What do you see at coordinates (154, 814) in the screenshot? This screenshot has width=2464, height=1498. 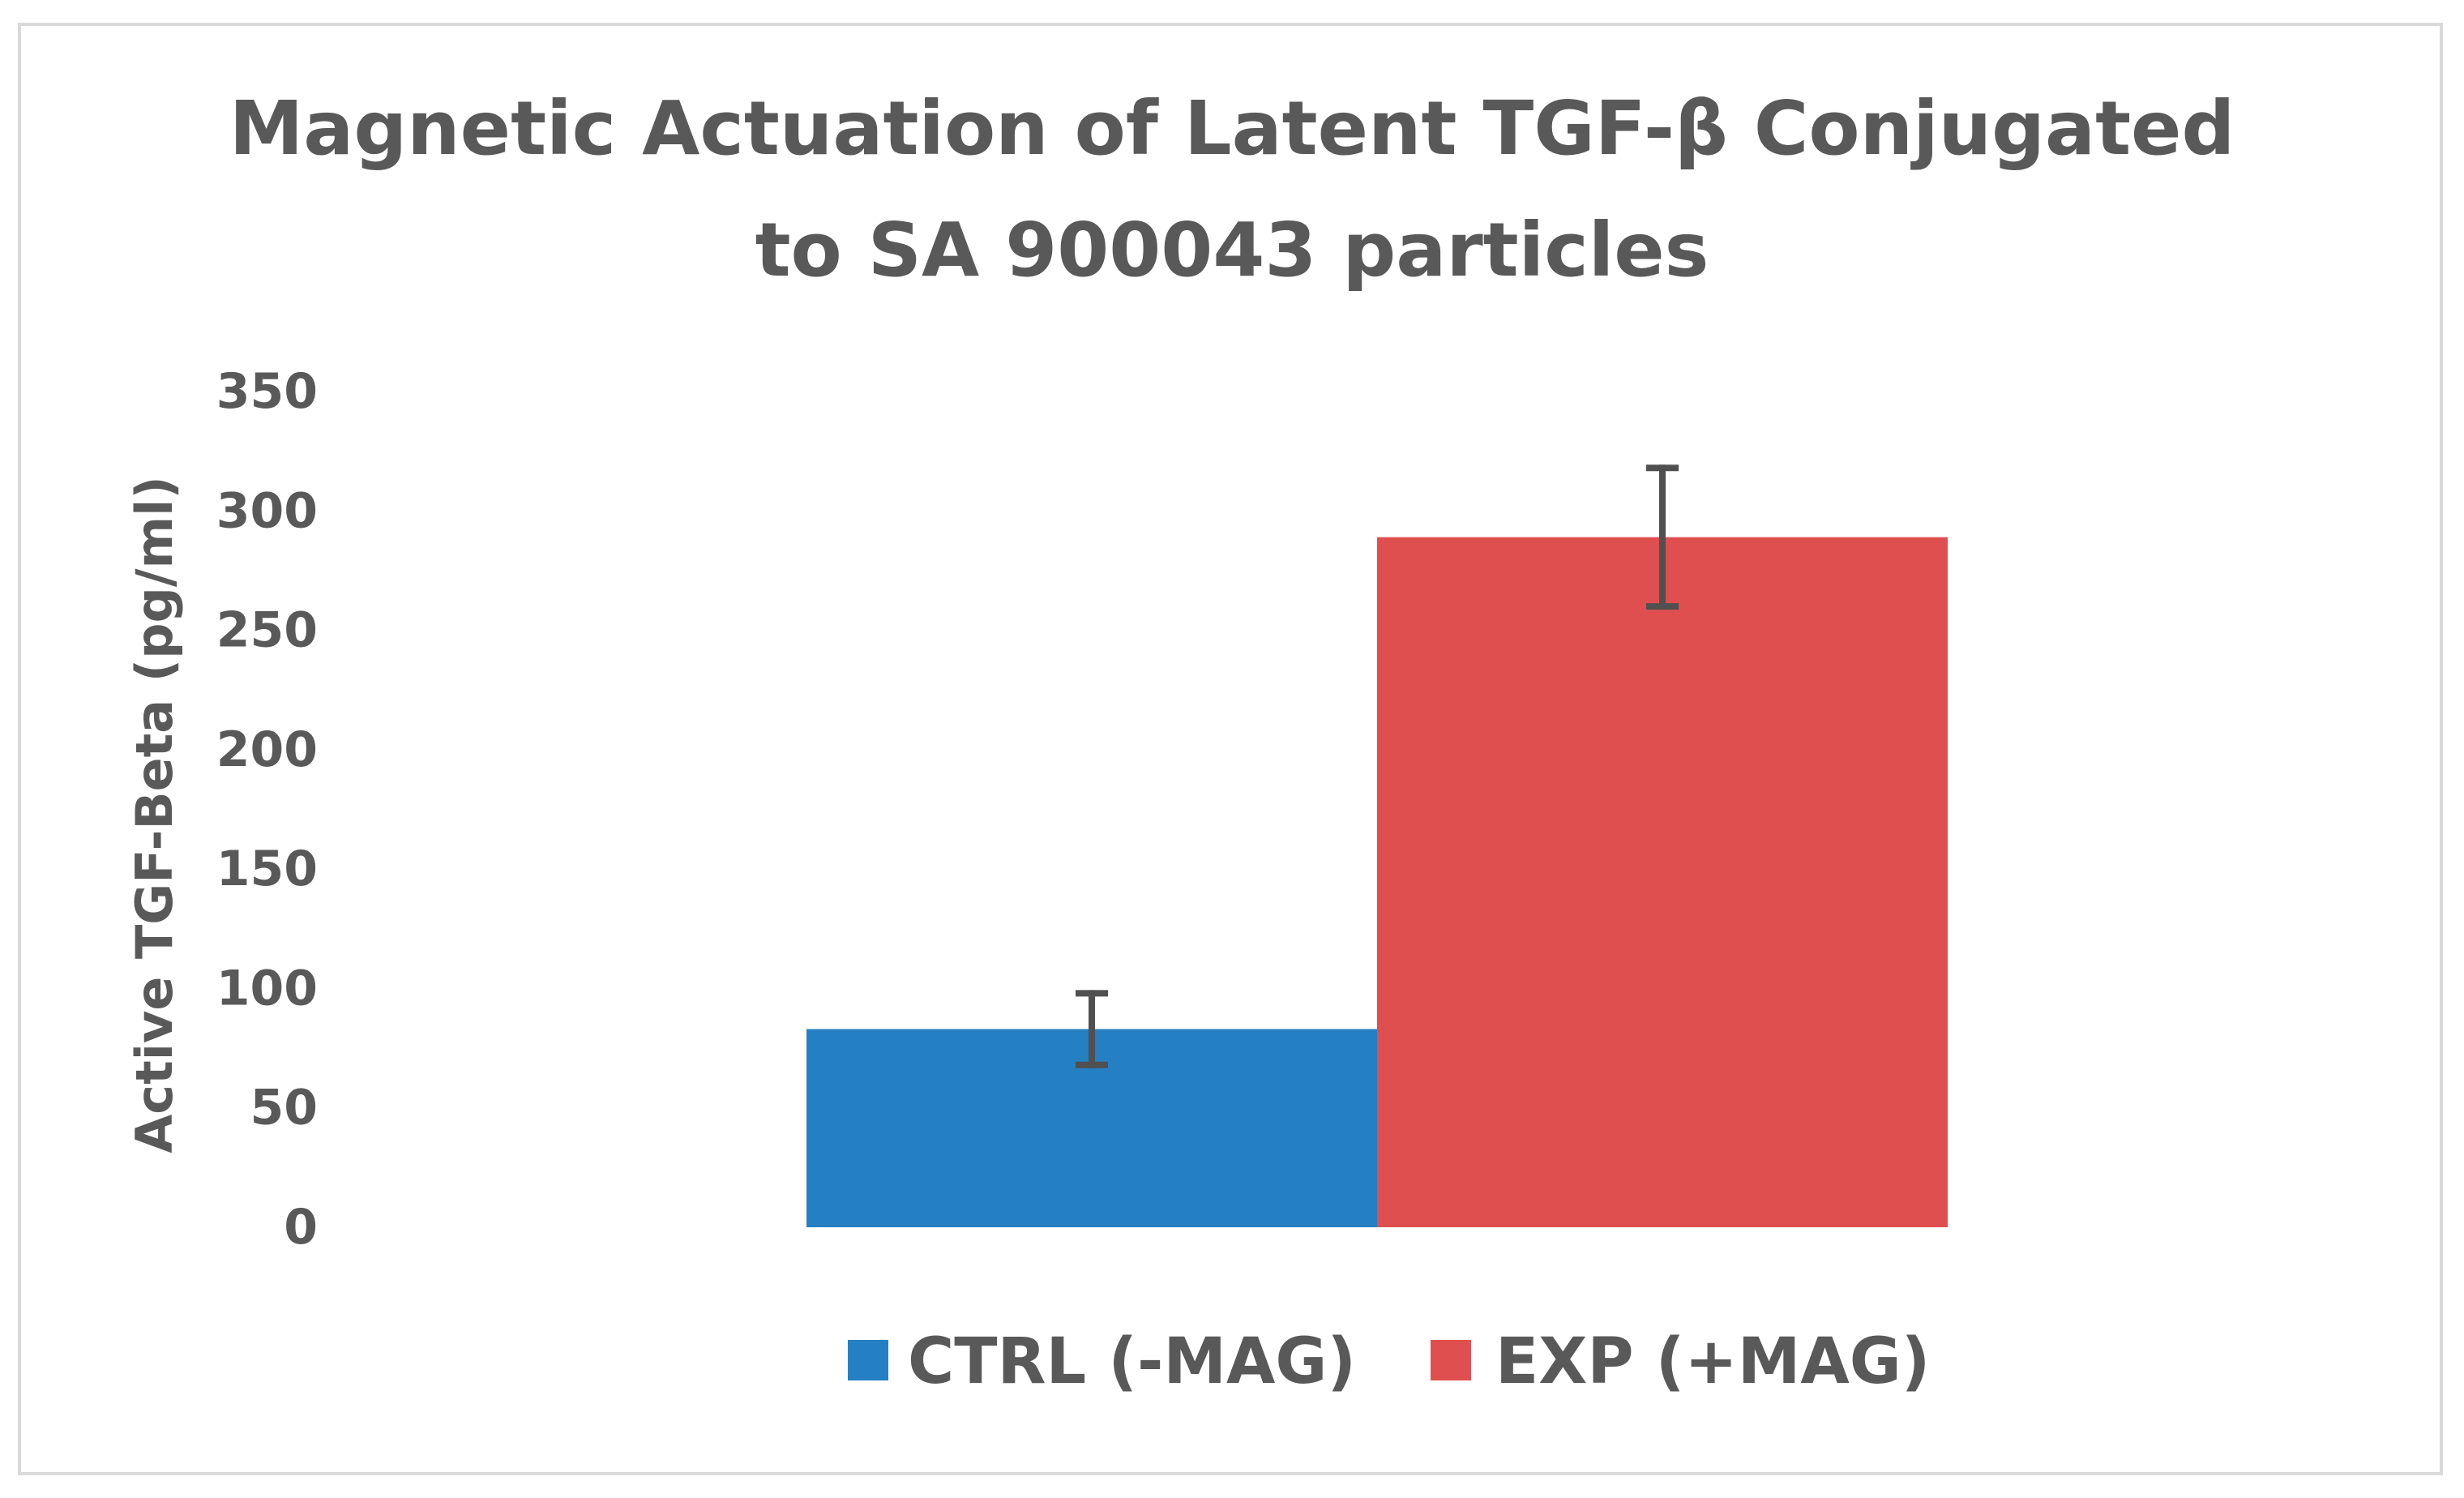 I see `y-axis-label: Active TGF-Beta (pg/ml)` at bounding box center [154, 814].